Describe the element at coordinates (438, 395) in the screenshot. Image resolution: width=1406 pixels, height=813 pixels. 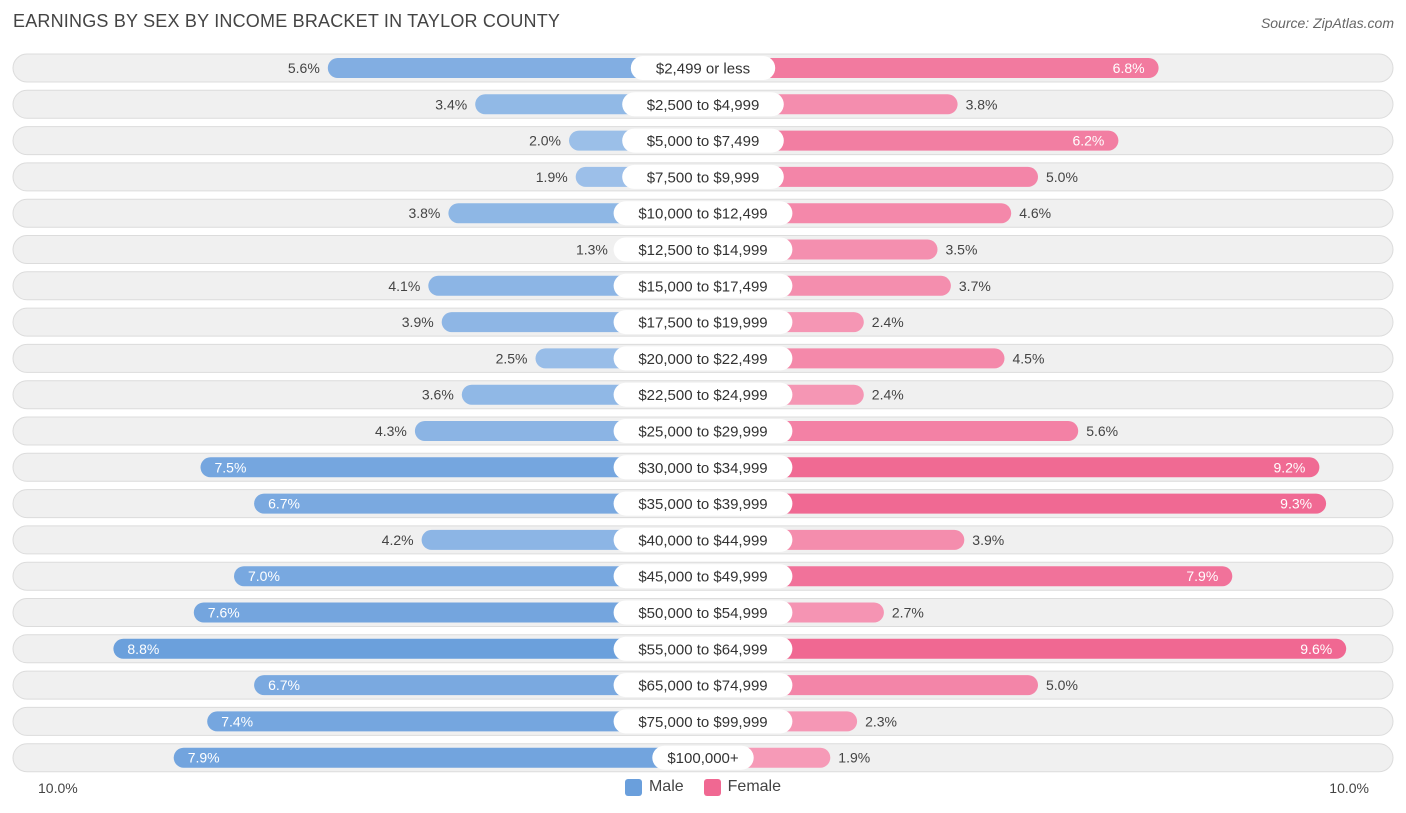
I see `male-value-label: 3.6%` at that location.